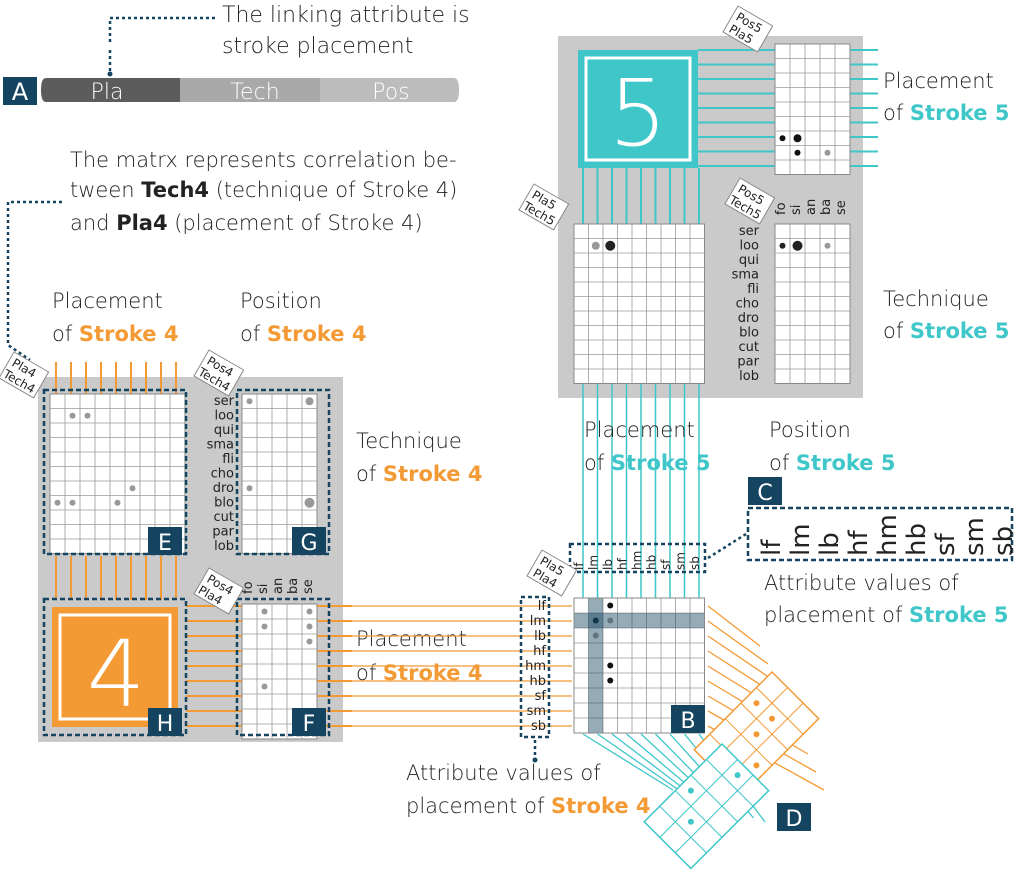 Image resolution: width=1023 pixels, height=887 pixels. I want to click on linking-leader-line, so click(161, 45).